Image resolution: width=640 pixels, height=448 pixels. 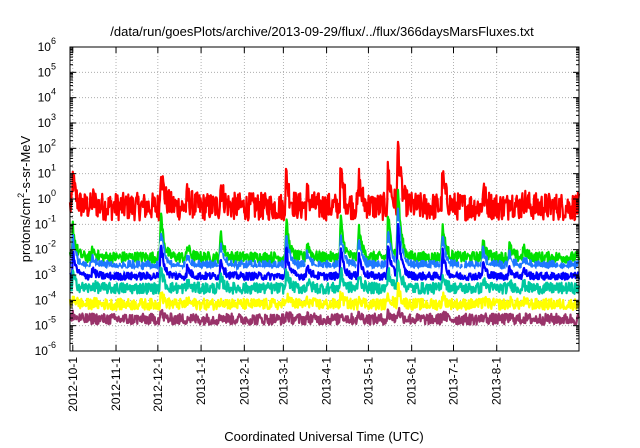 I want to click on y-tick-label: 10⁻¹, so click(x=45, y=222).